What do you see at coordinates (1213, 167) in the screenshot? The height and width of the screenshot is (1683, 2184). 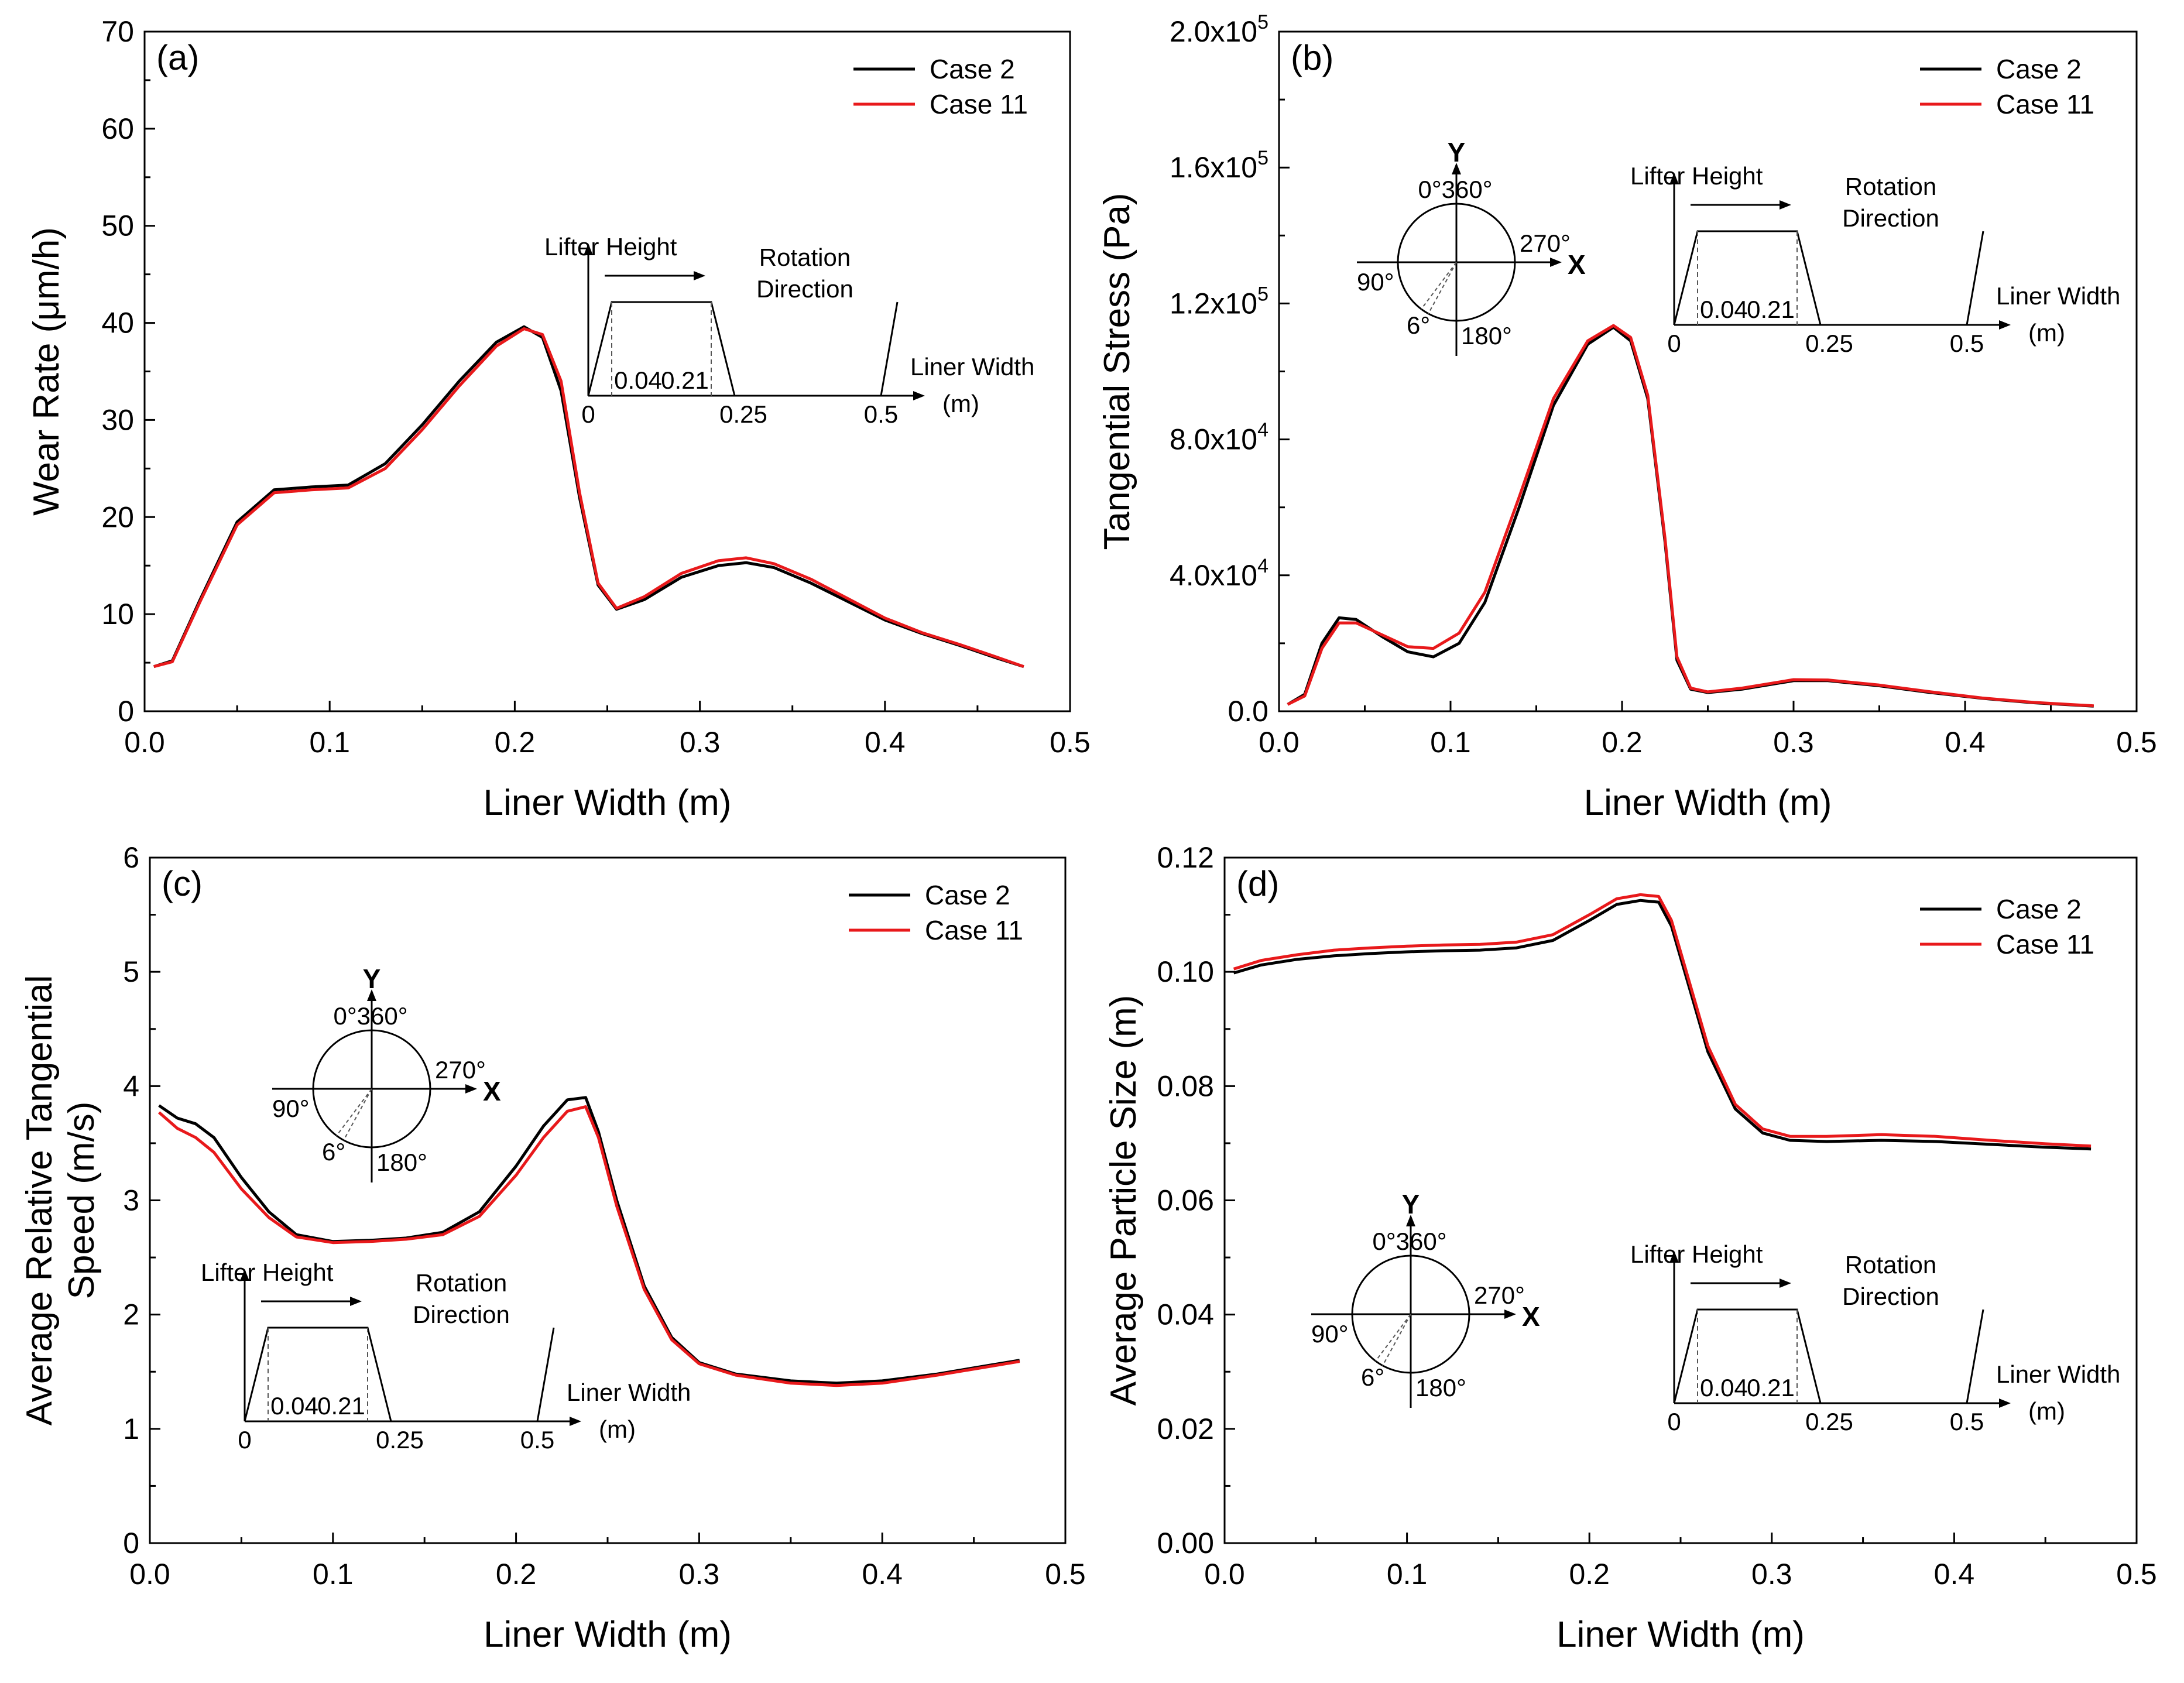 I see `y-tick-mantissa: 1.6x10` at bounding box center [1213, 167].